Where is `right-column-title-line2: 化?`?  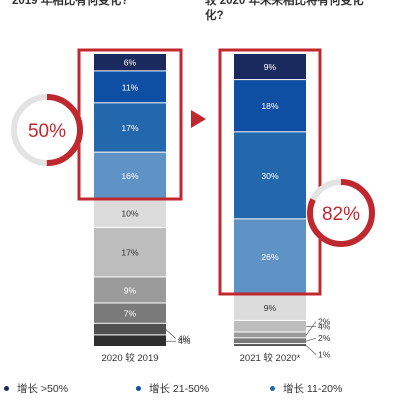
right-column-title-line2: 化? is located at coordinates (214, 16).